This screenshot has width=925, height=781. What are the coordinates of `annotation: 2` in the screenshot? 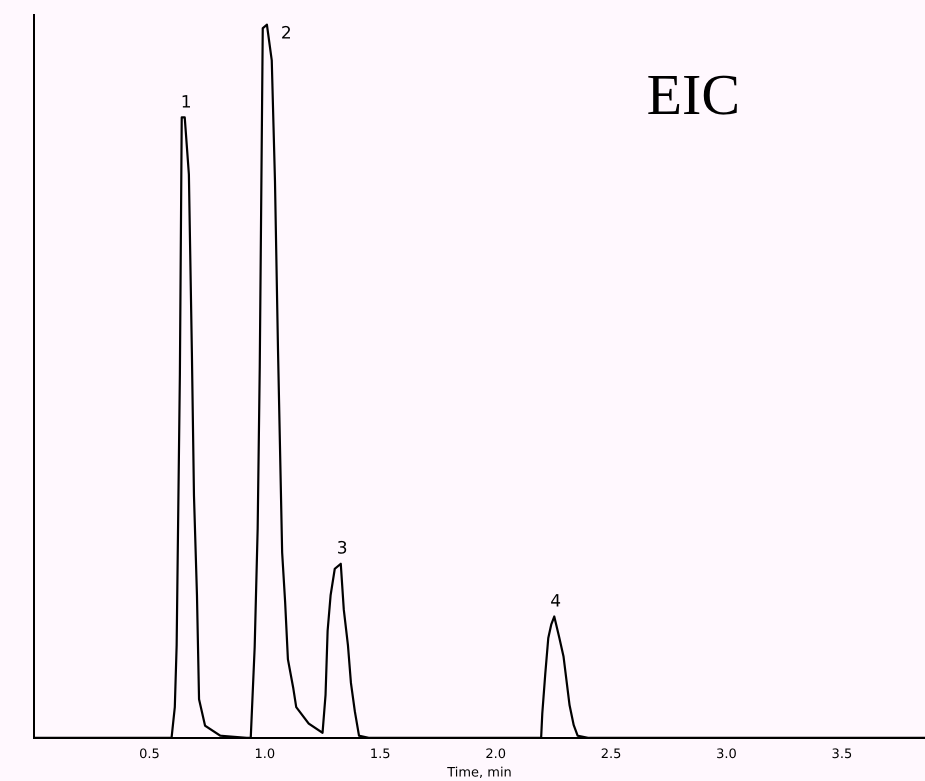 It's located at (286, 34).